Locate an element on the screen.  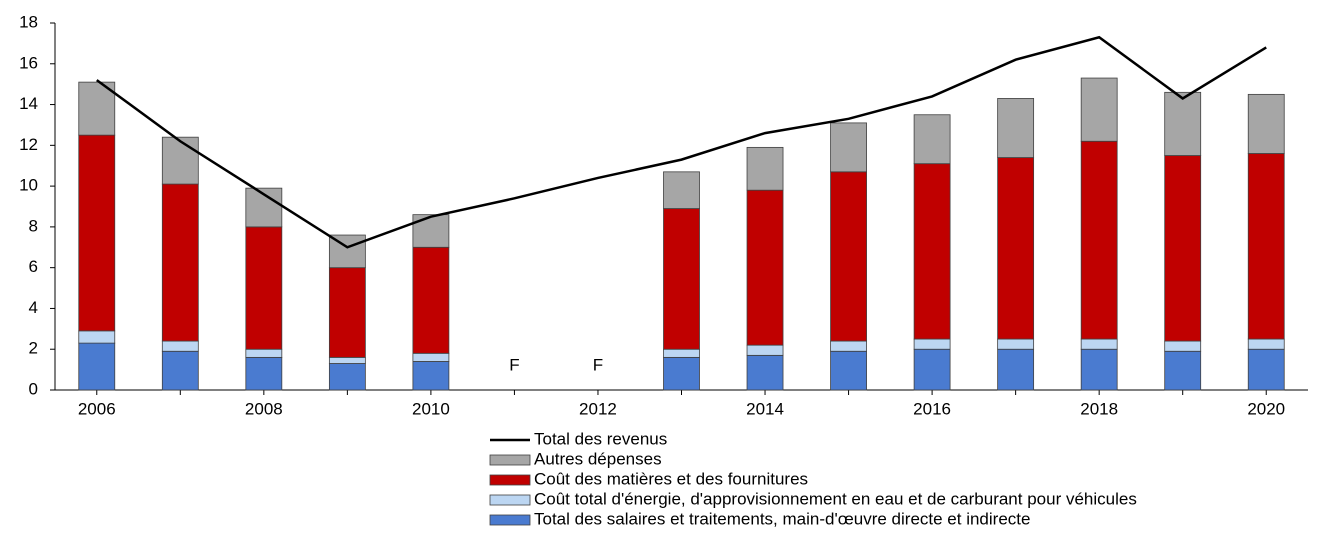
x-tick-label: 2010 is located at coordinates (431, 408).